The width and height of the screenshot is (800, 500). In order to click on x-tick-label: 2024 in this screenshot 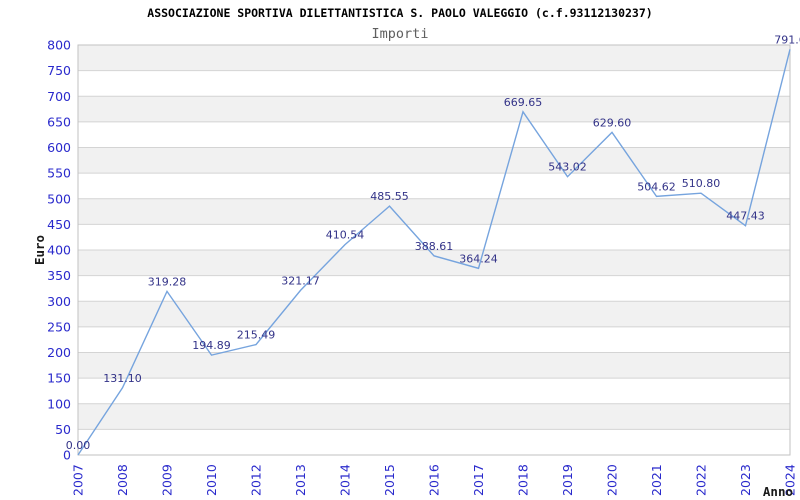, I will do `click(790, 480)`.